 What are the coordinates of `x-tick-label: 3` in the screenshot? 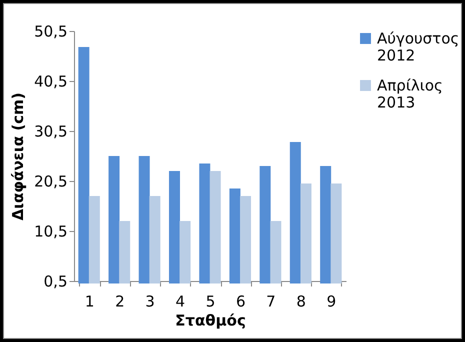 It's located at (150, 301).